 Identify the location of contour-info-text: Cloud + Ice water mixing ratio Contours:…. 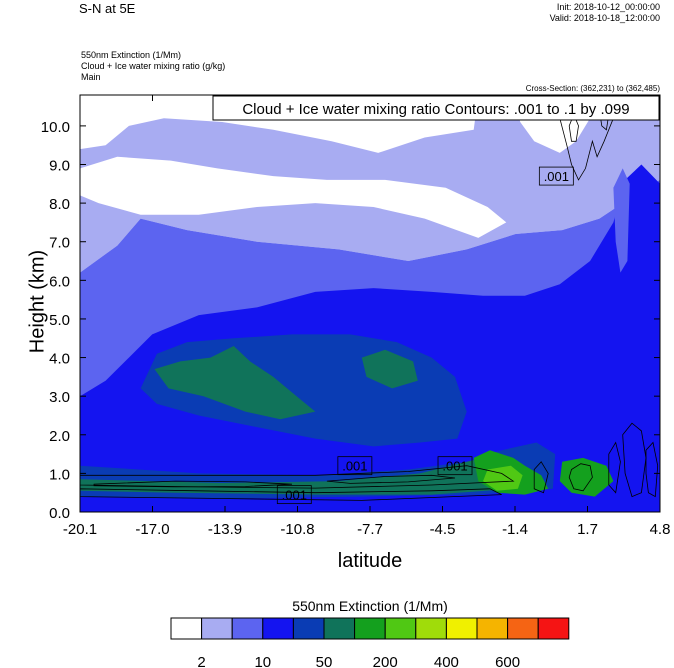
(435, 109).